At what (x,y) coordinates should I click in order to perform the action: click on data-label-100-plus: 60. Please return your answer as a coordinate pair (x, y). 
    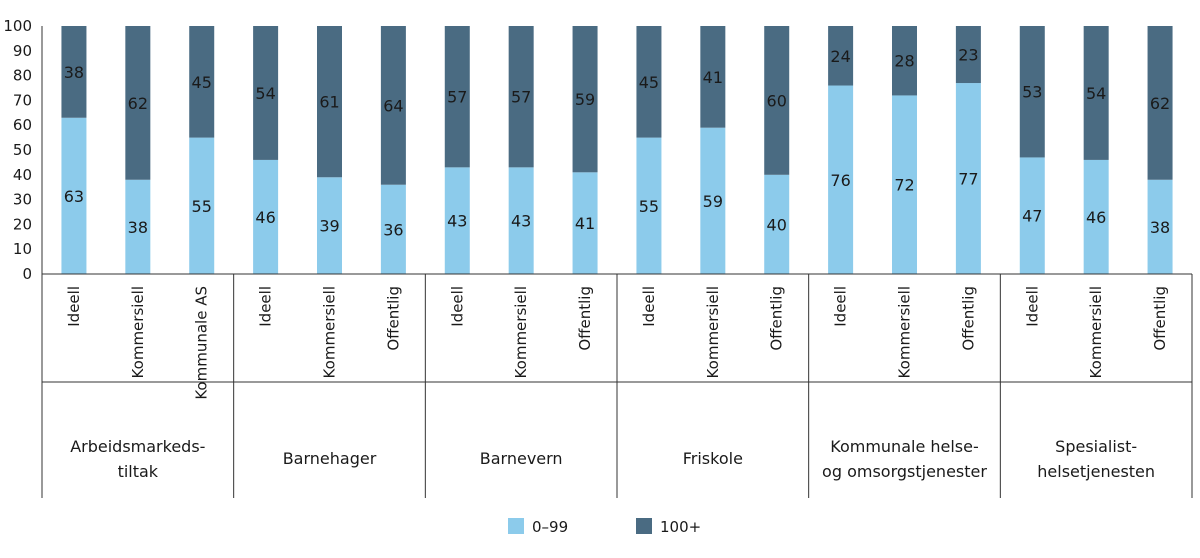
    Looking at the image, I should click on (777, 100).